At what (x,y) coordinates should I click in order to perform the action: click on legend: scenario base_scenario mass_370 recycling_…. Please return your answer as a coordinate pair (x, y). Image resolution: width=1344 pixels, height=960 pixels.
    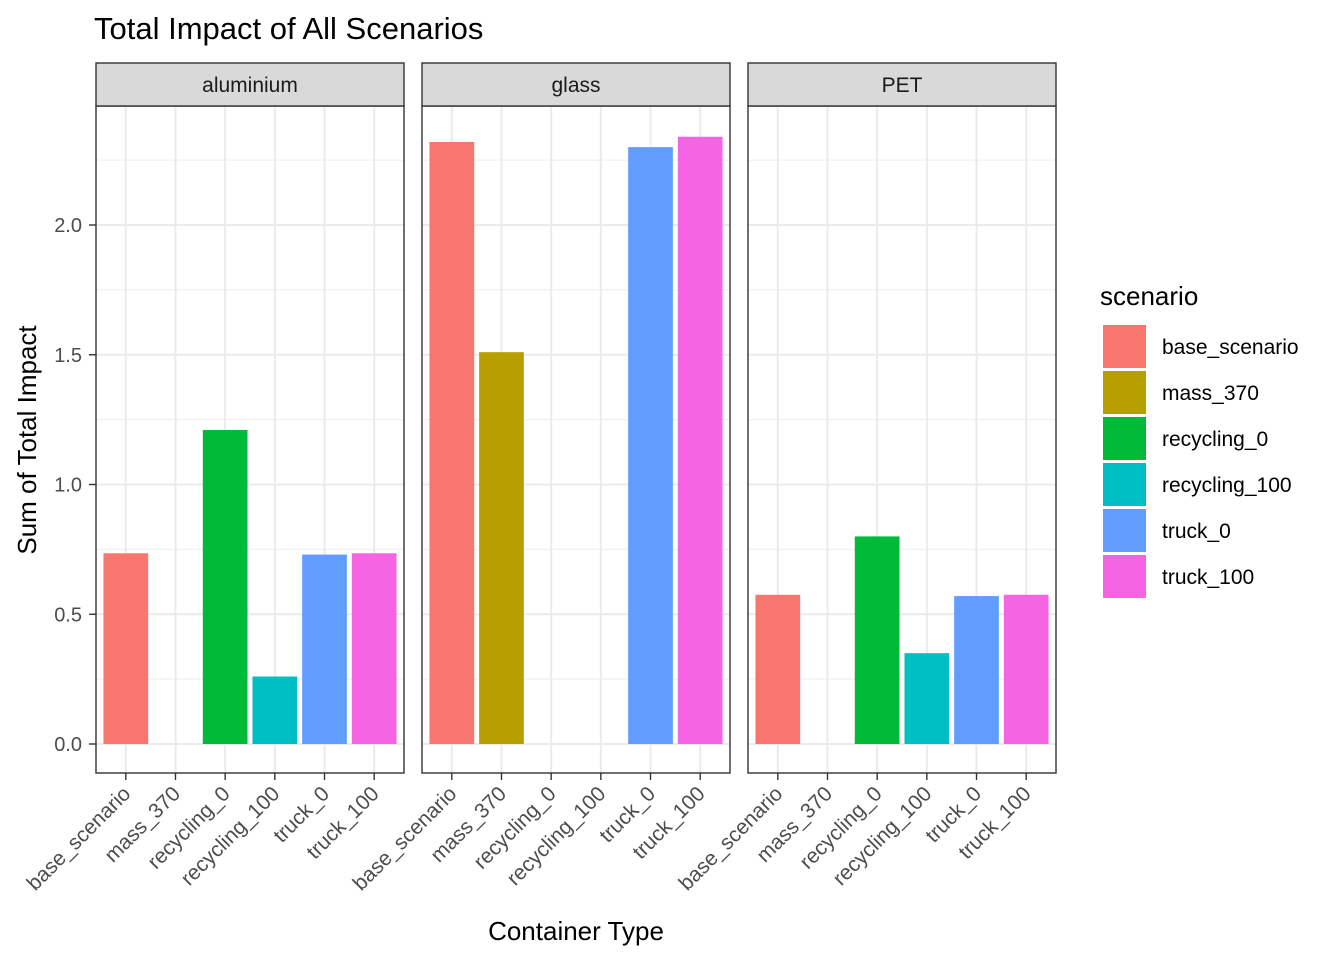
    Looking at the image, I should click on (1199, 439).